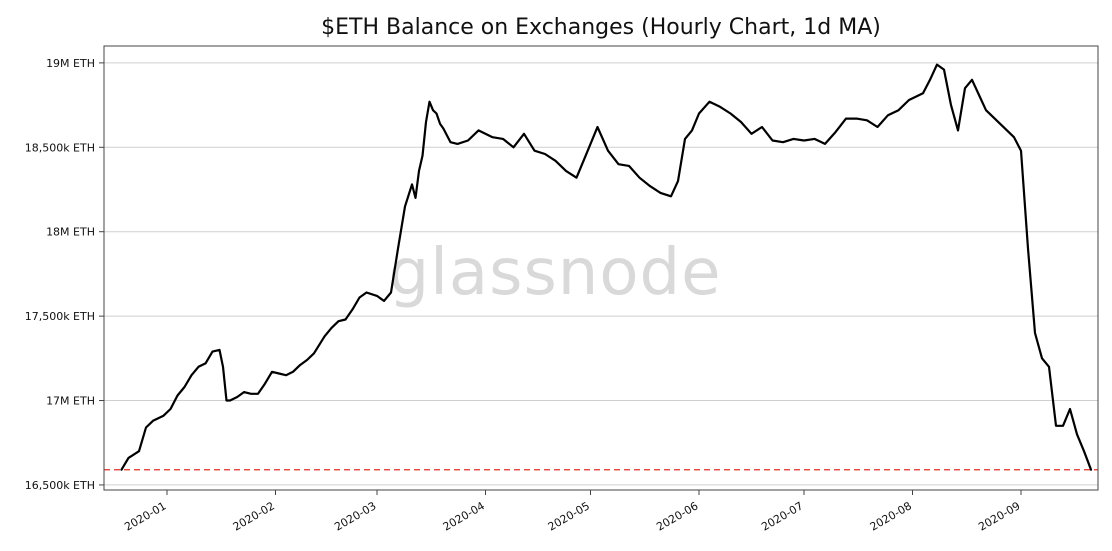 The height and width of the screenshot is (551, 1112). I want to click on x-tick-label: 2020-09, so click(999, 516).